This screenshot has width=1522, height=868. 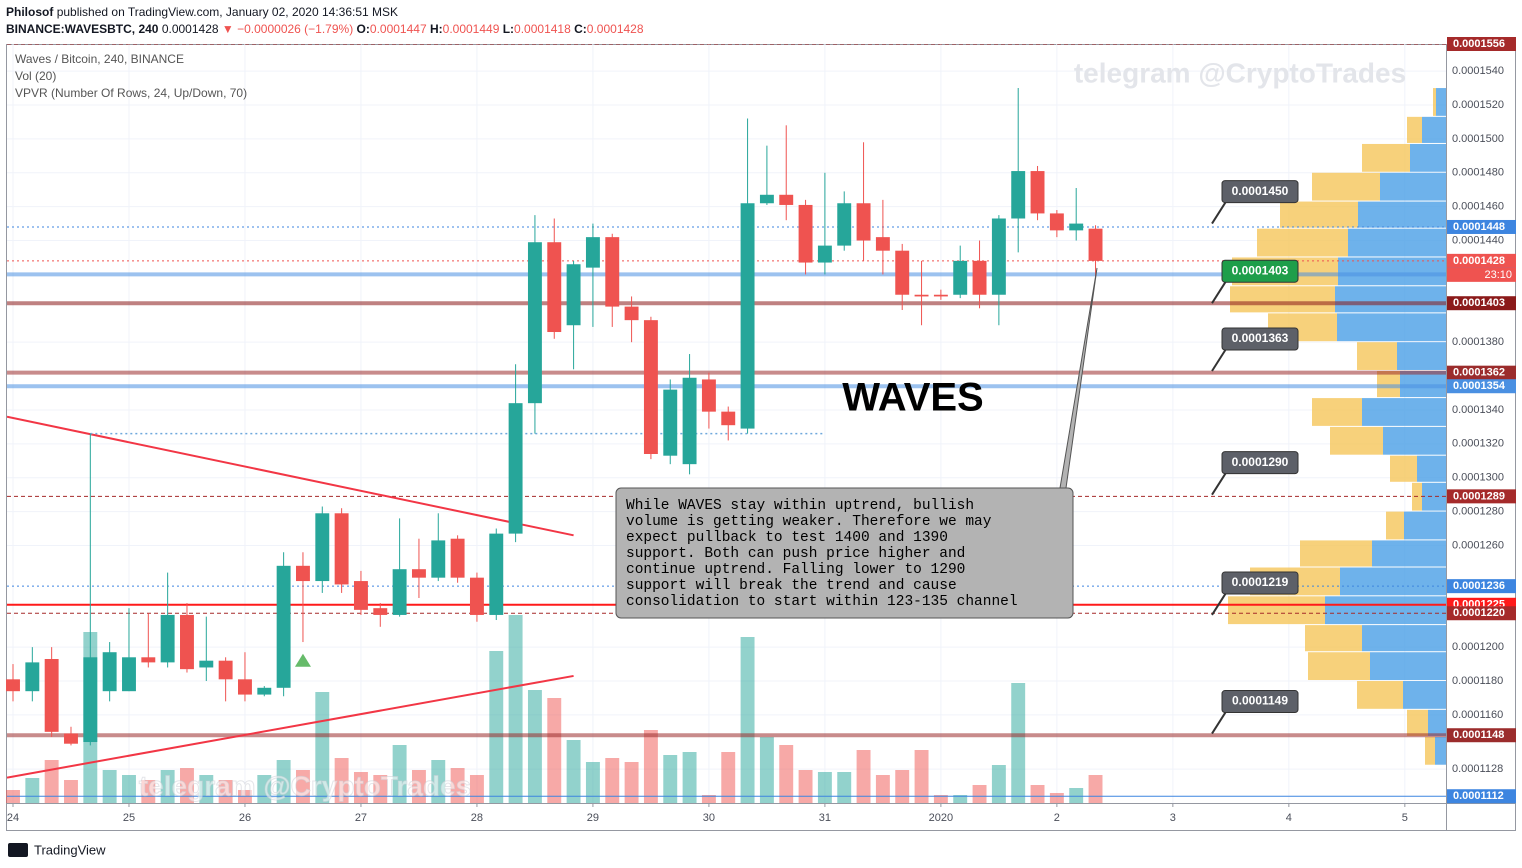 What do you see at coordinates (131, 93) in the screenshot?
I see `legend-vpvr: VPVR (Number Of Rows, 24, Up/Down, 70)` at bounding box center [131, 93].